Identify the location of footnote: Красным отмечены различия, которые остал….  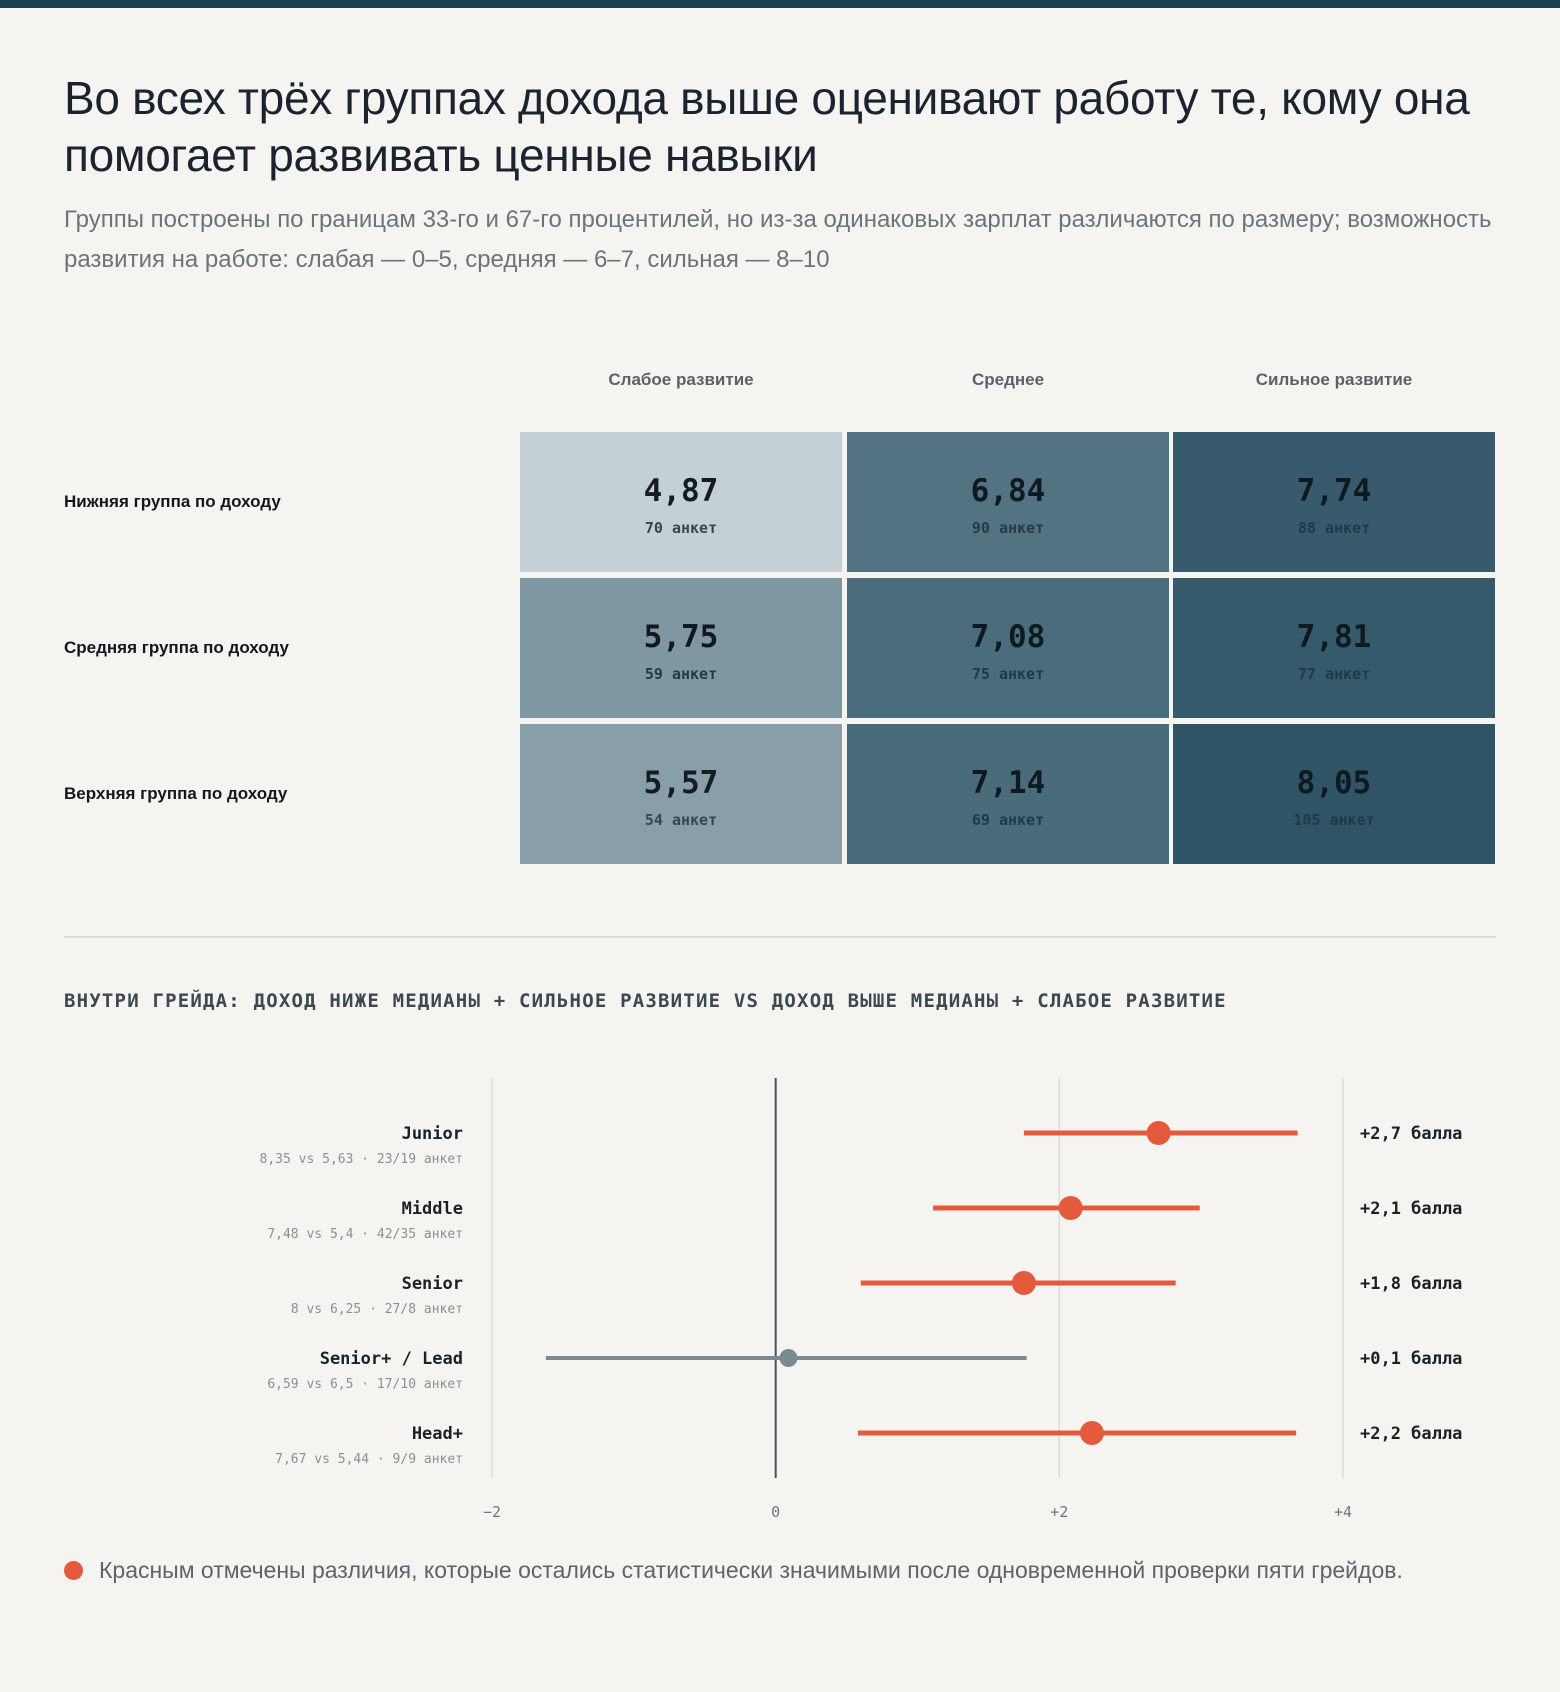
(764, 1570).